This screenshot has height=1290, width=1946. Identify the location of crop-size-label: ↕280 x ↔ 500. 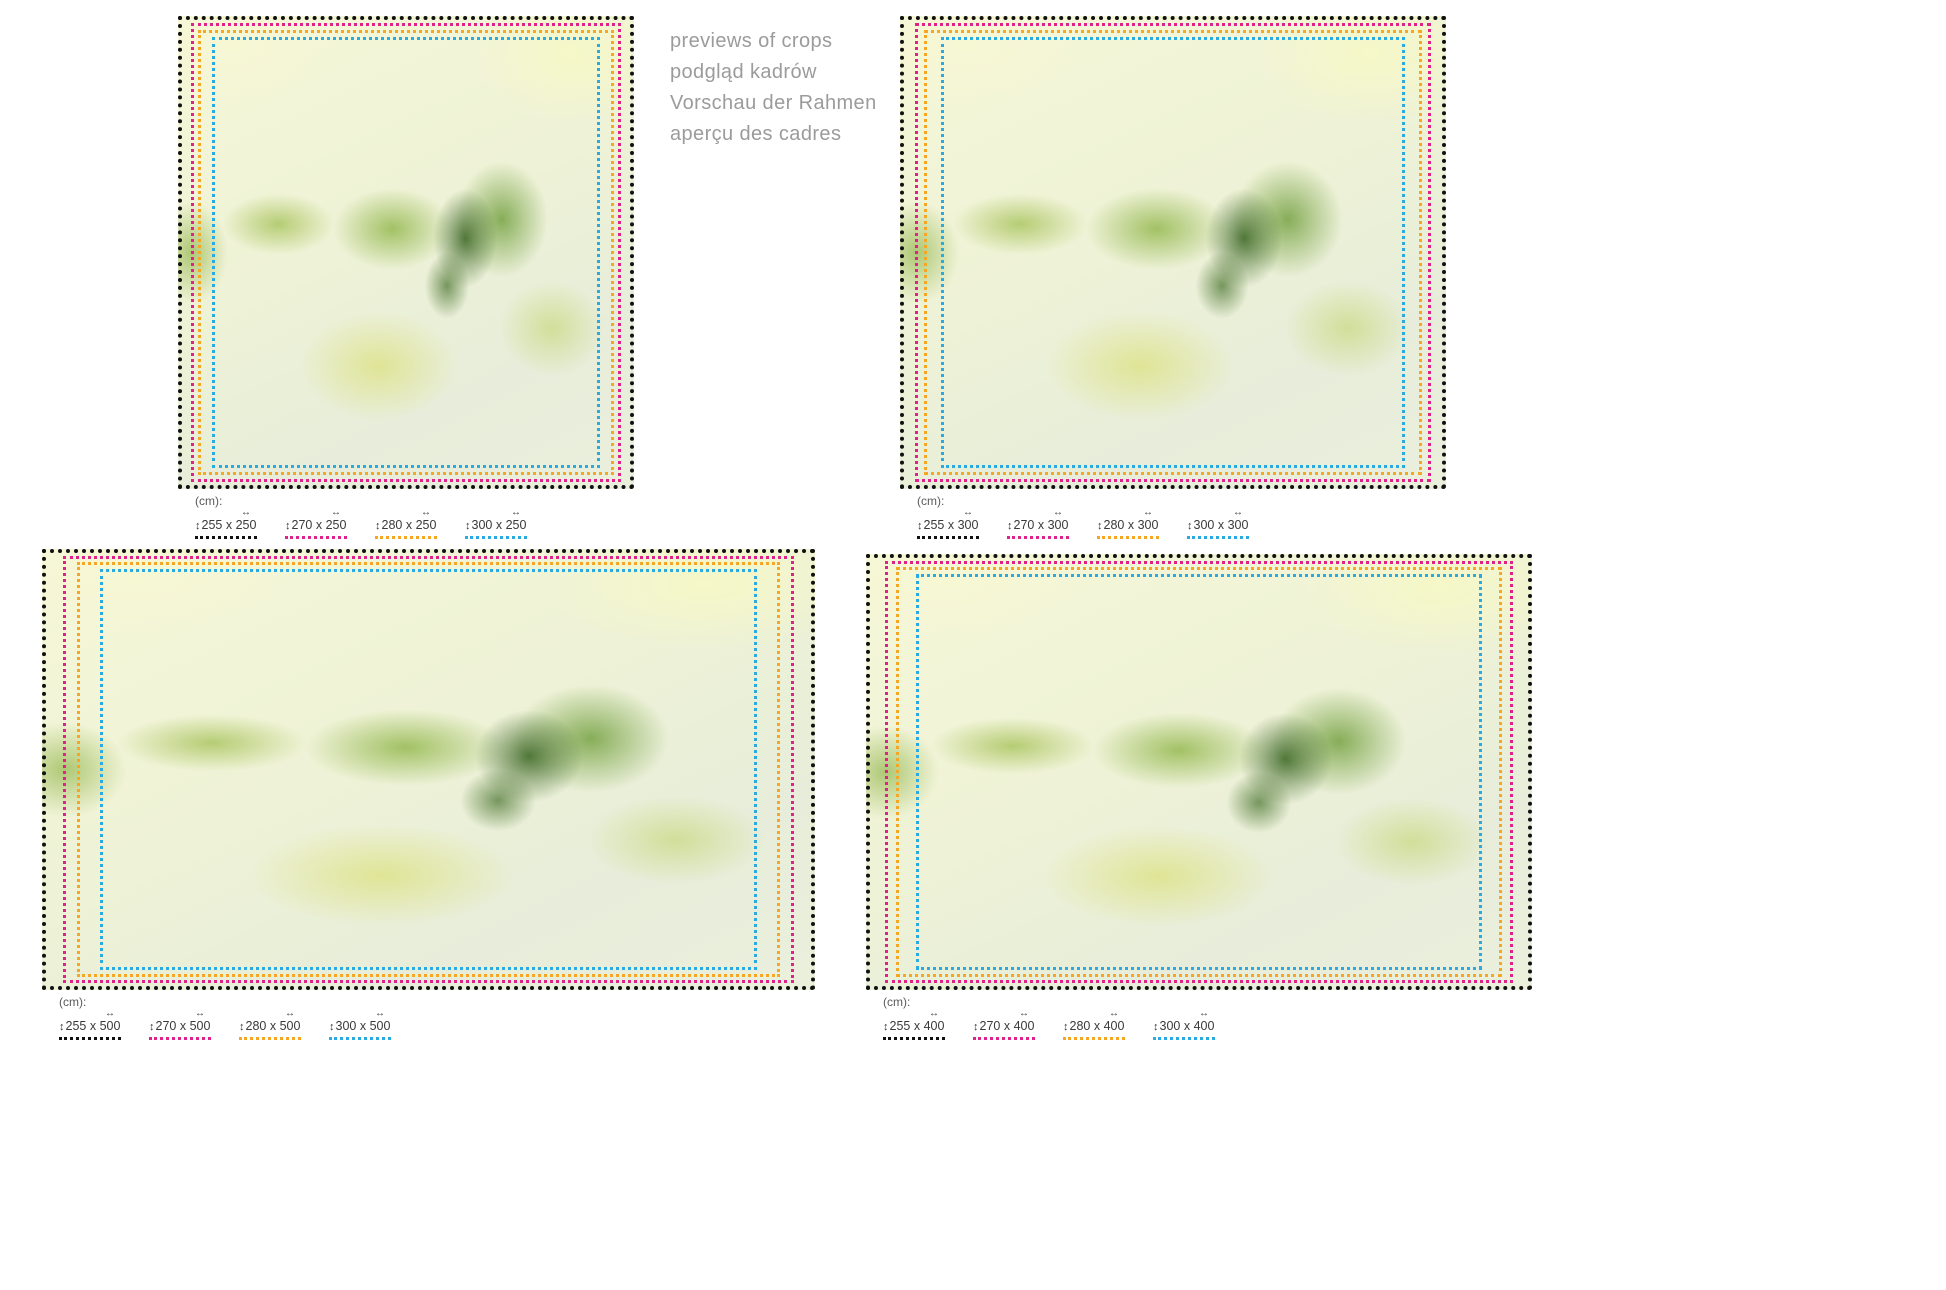
(271, 1020).